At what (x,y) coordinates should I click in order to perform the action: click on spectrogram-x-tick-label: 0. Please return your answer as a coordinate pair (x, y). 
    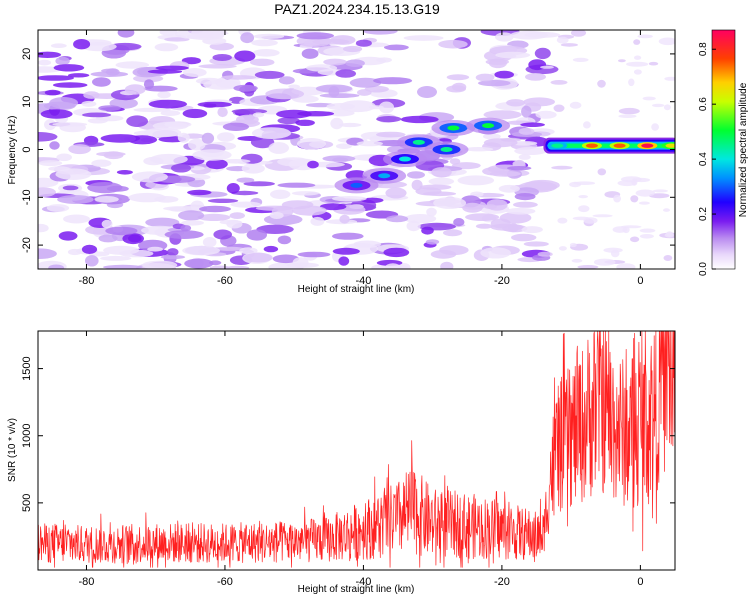
    Looking at the image, I should click on (640, 281).